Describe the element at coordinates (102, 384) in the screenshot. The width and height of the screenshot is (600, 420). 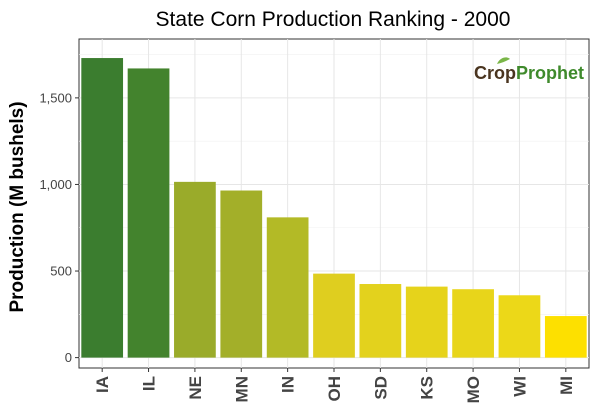
I see `x-tick-label: IA` at that location.